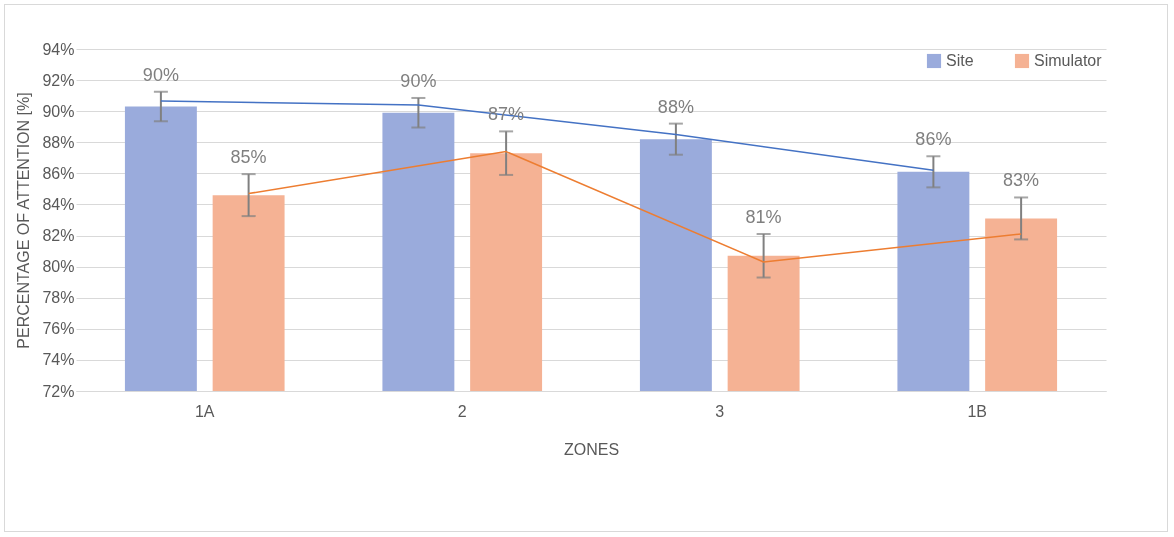  Describe the element at coordinates (763, 216) in the screenshot. I see `data-label: 81%` at that location.